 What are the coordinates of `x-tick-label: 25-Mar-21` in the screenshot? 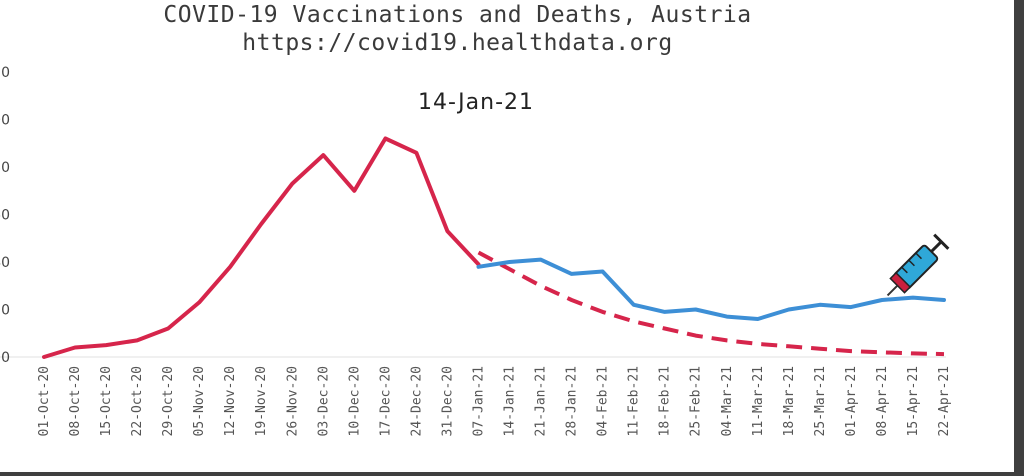 It's located at (820, 401).